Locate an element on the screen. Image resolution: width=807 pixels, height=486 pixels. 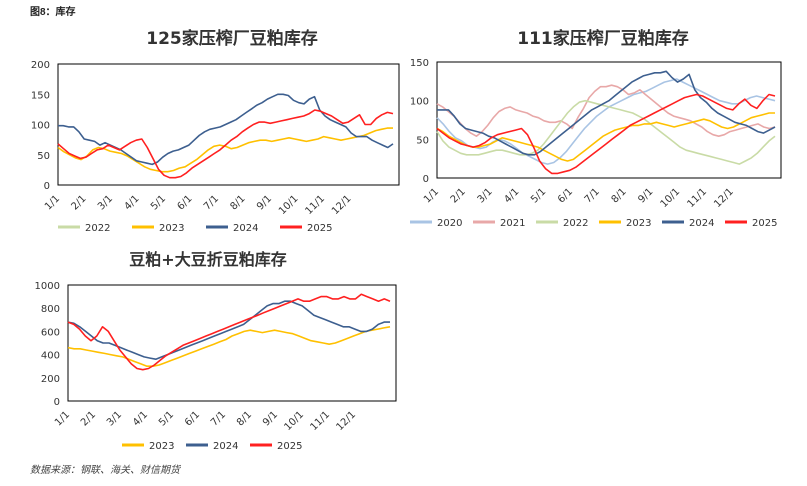
y-tick-label: 600 is located at coordinates (50, 332).